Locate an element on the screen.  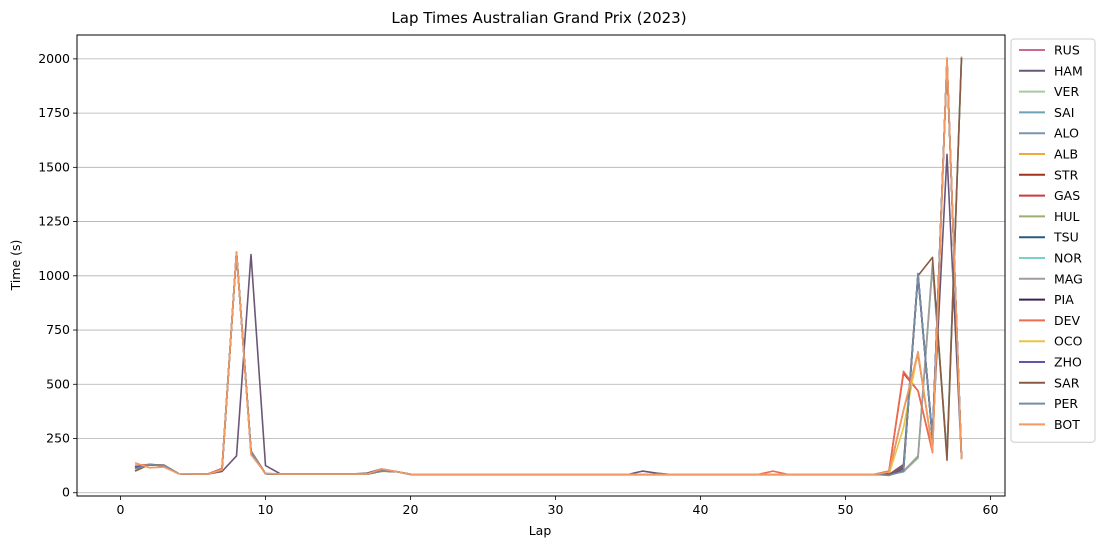
legend-label-bot: BOT is located at coordinates (1067, 424).